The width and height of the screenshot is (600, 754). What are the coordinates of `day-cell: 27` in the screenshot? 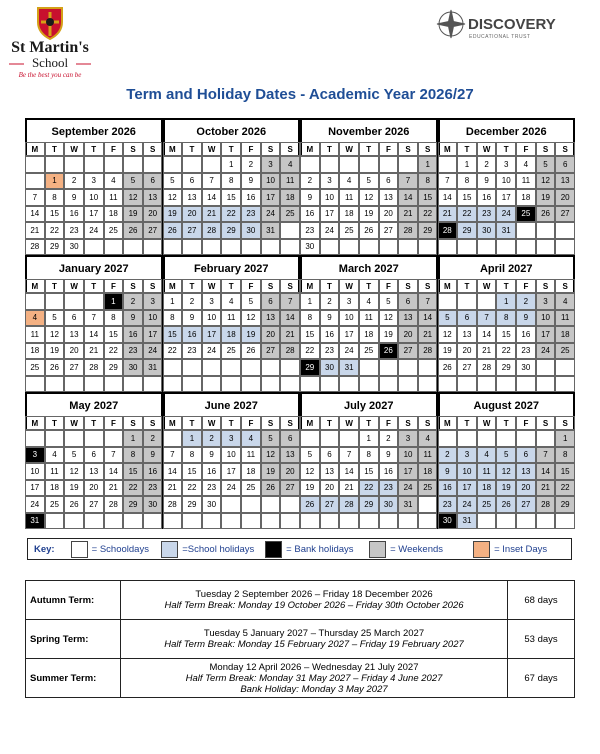 It's located at (565, 213).